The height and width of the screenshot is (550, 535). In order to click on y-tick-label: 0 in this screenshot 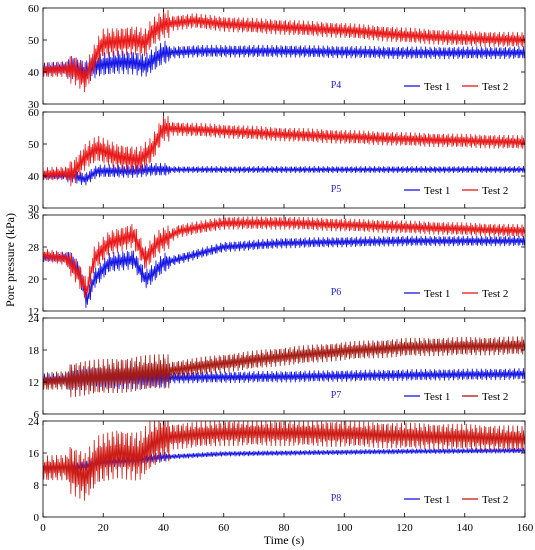, I will do `click(37, 518)`.